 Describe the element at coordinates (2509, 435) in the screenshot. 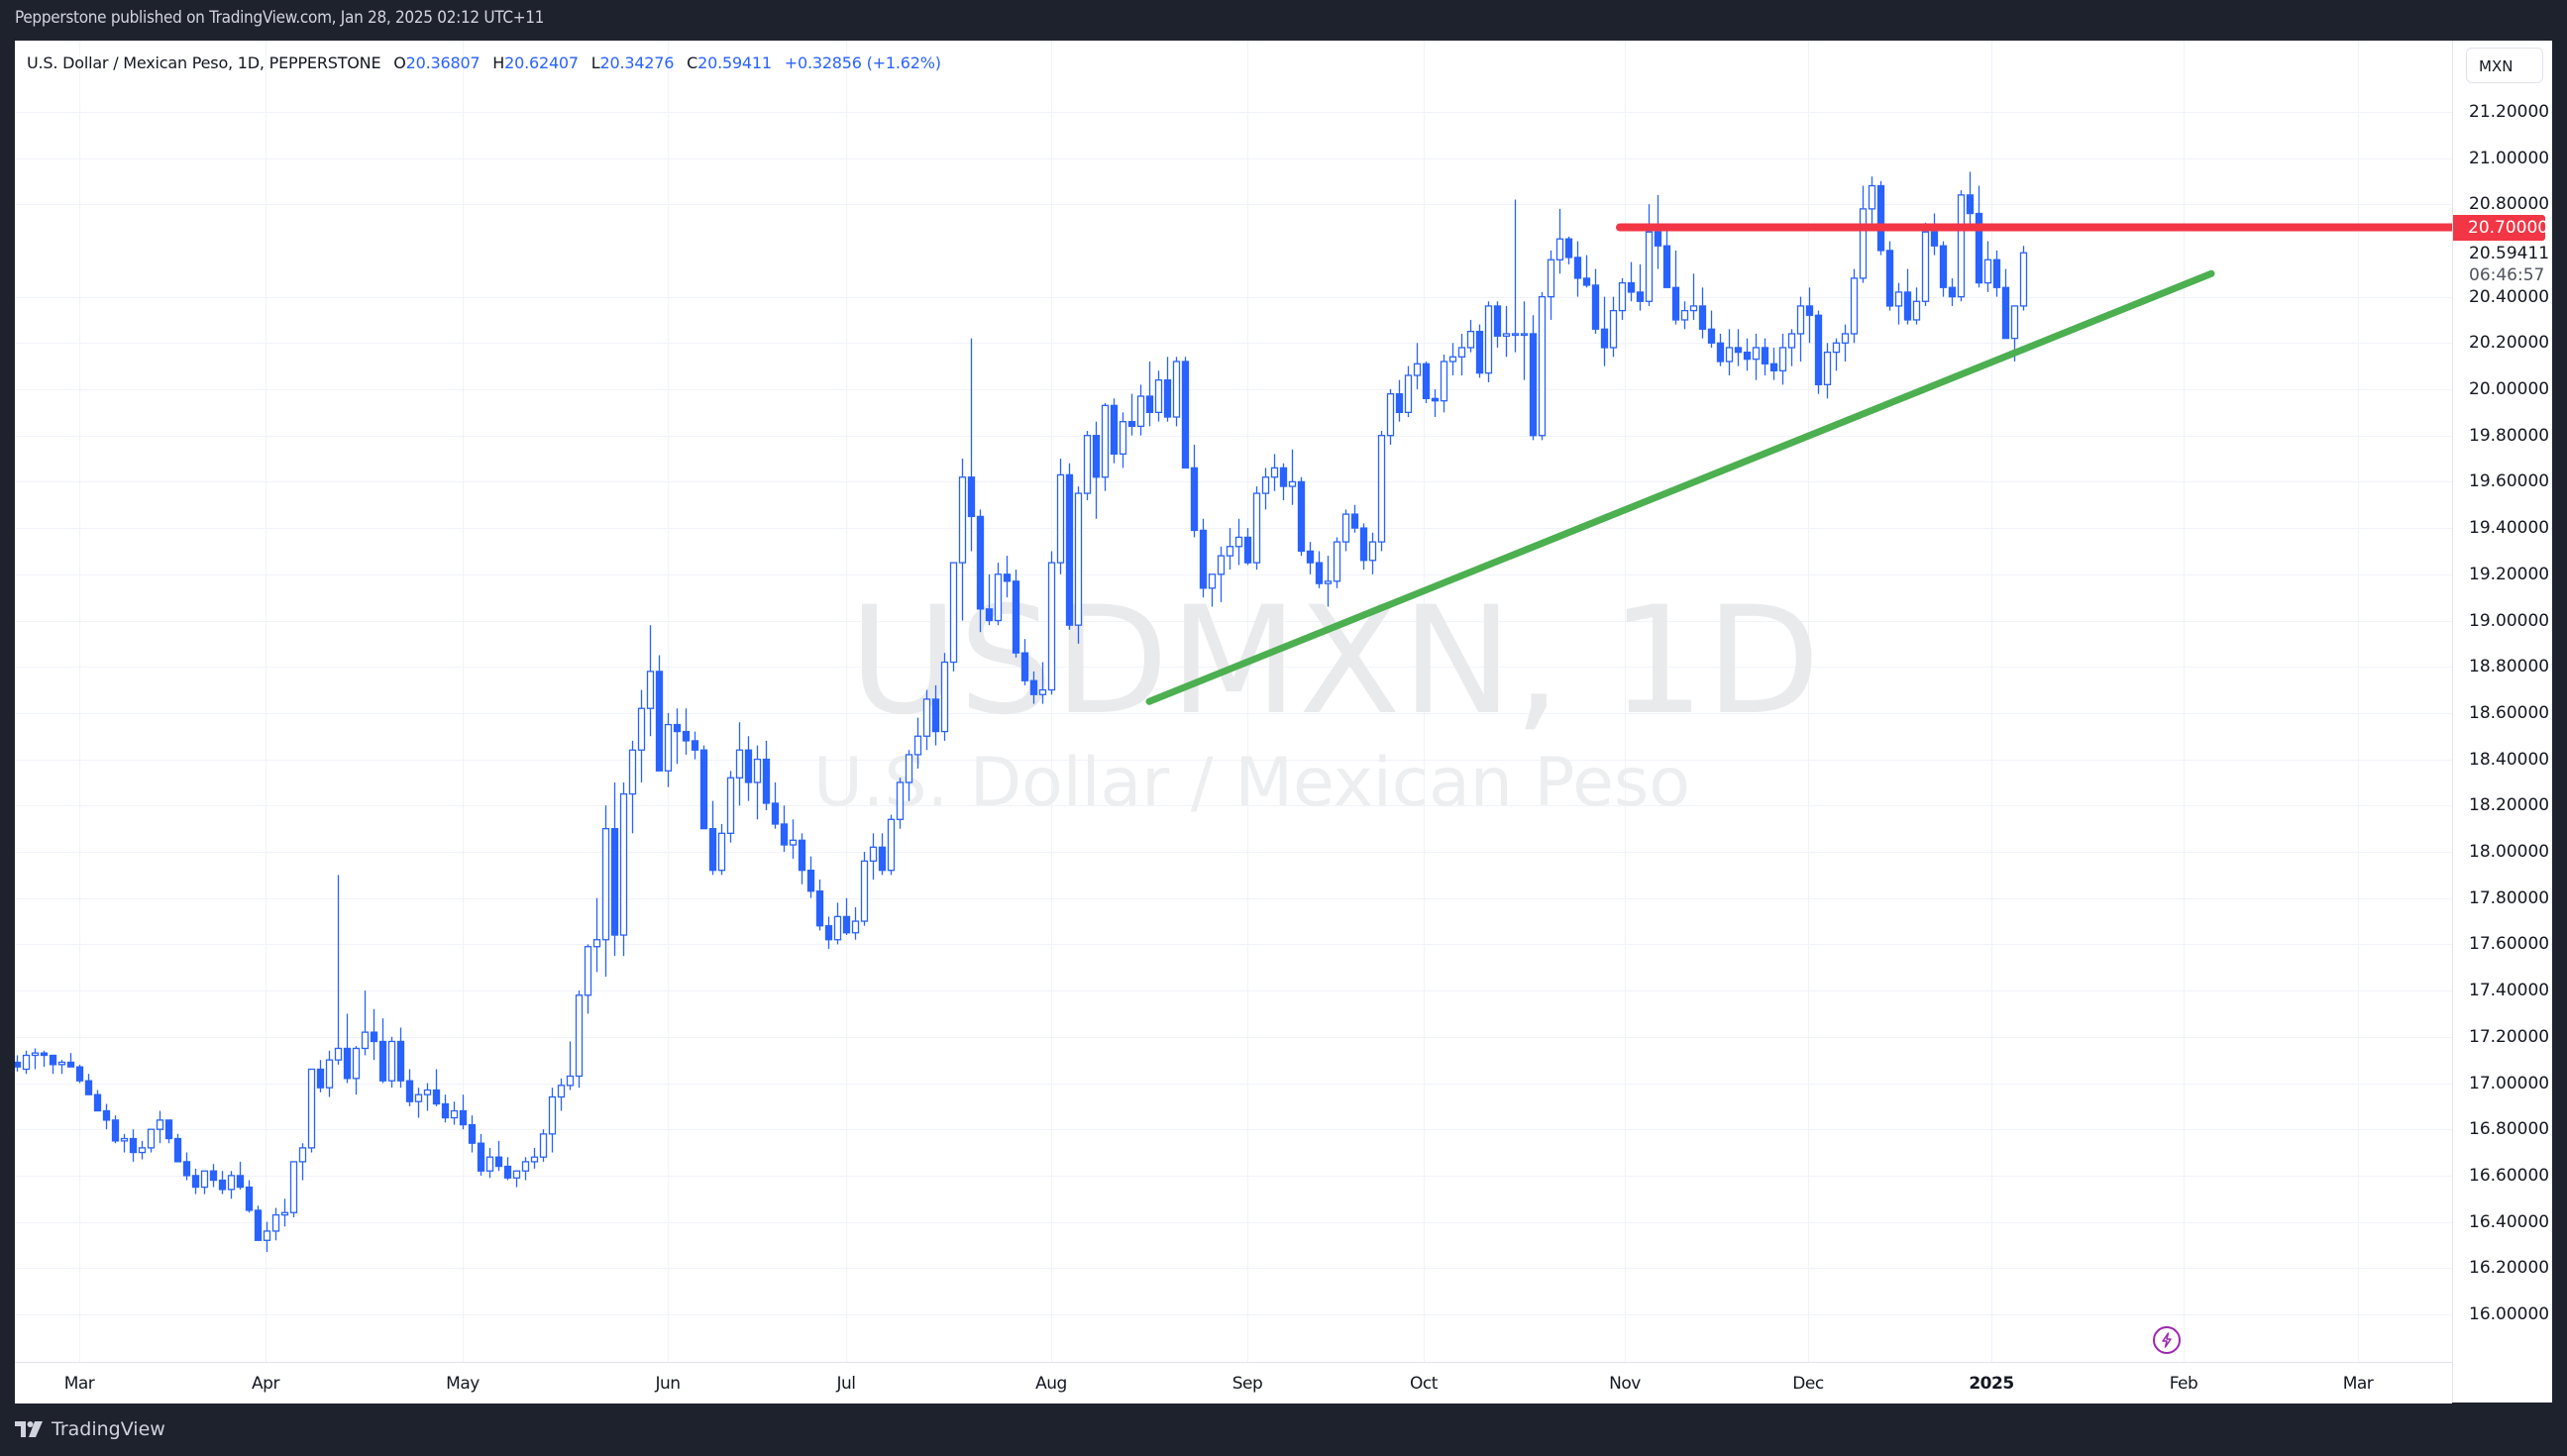

I see `price-tick: 19.80000` at that location.